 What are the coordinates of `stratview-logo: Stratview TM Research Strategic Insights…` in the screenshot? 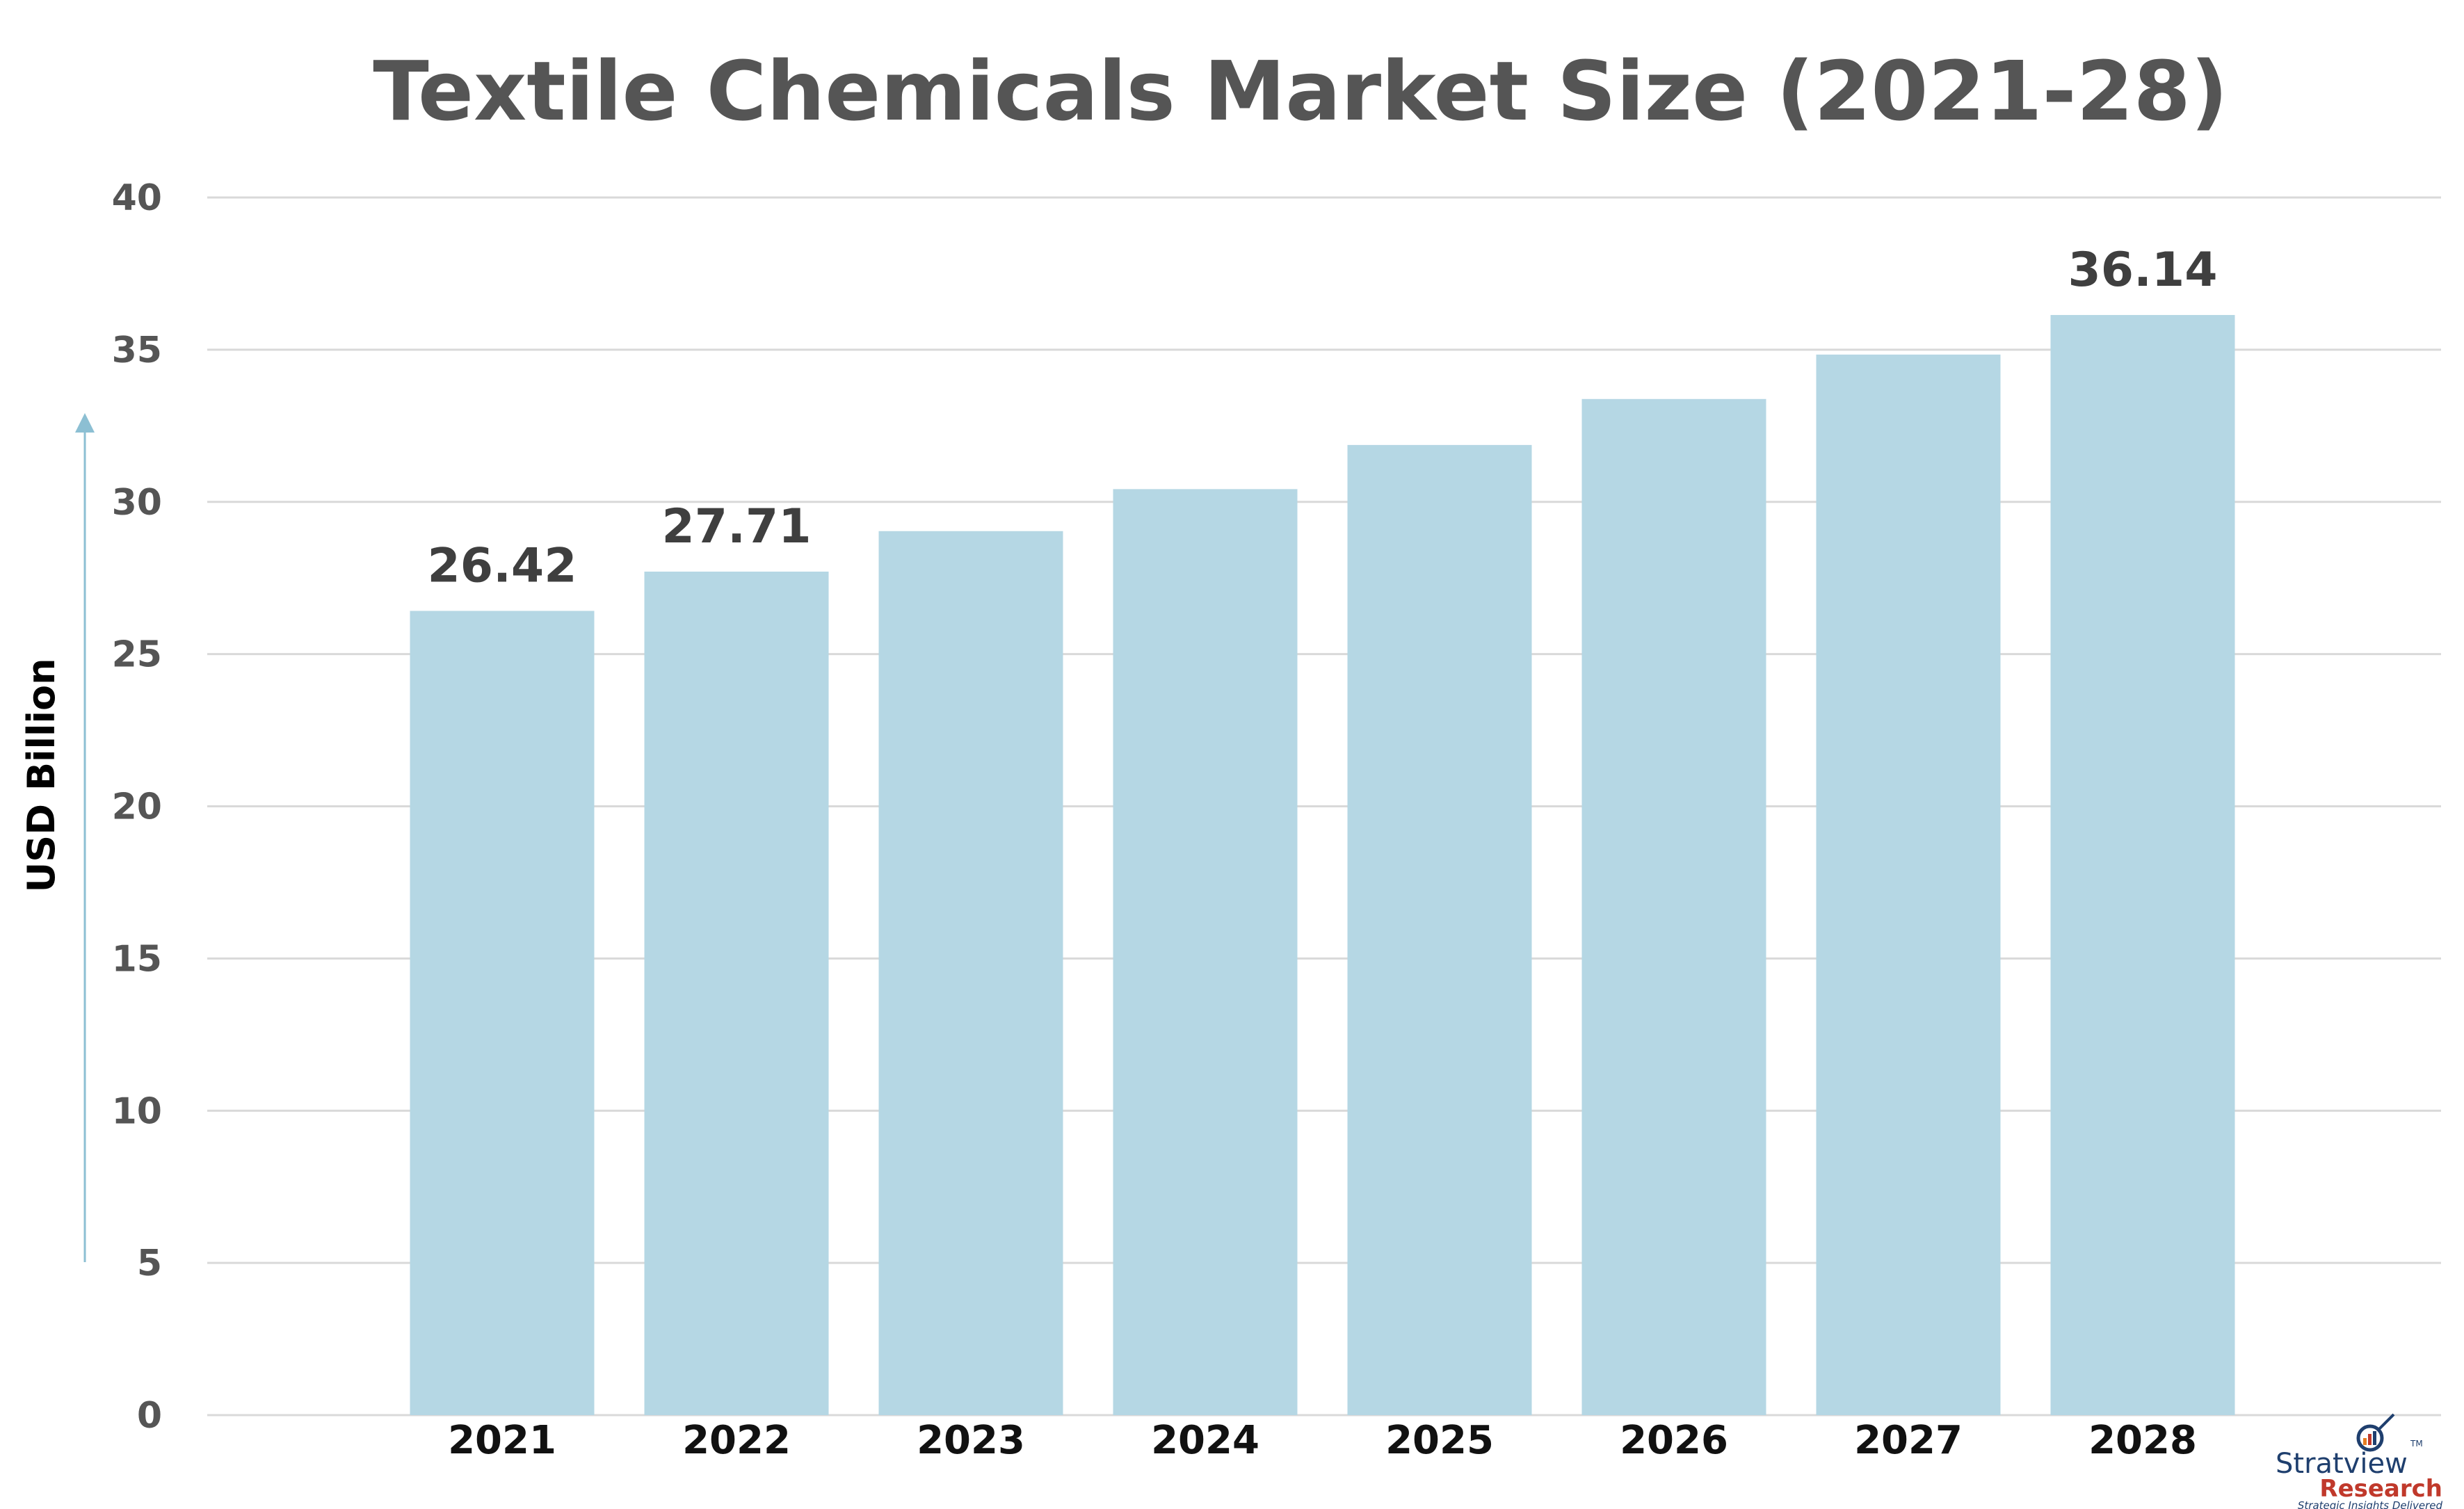 It's located at (2359, 1461).